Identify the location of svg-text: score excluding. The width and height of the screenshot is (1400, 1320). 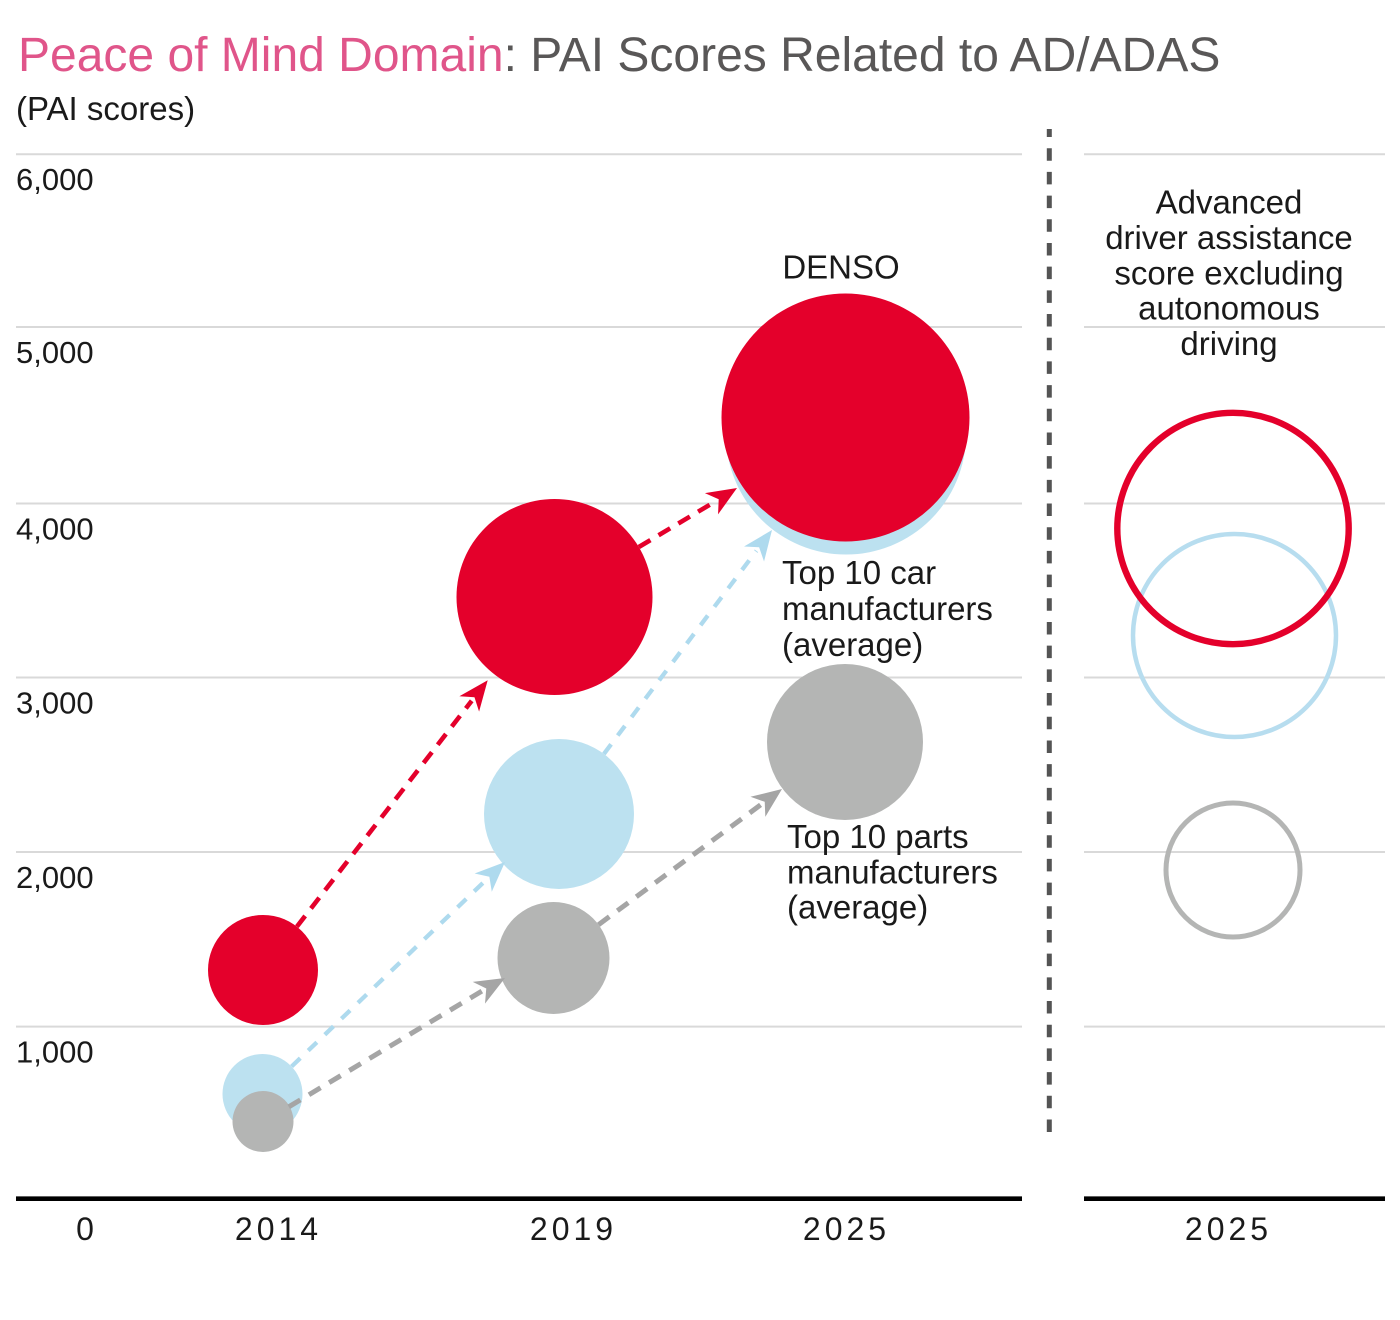
(1228, 272).